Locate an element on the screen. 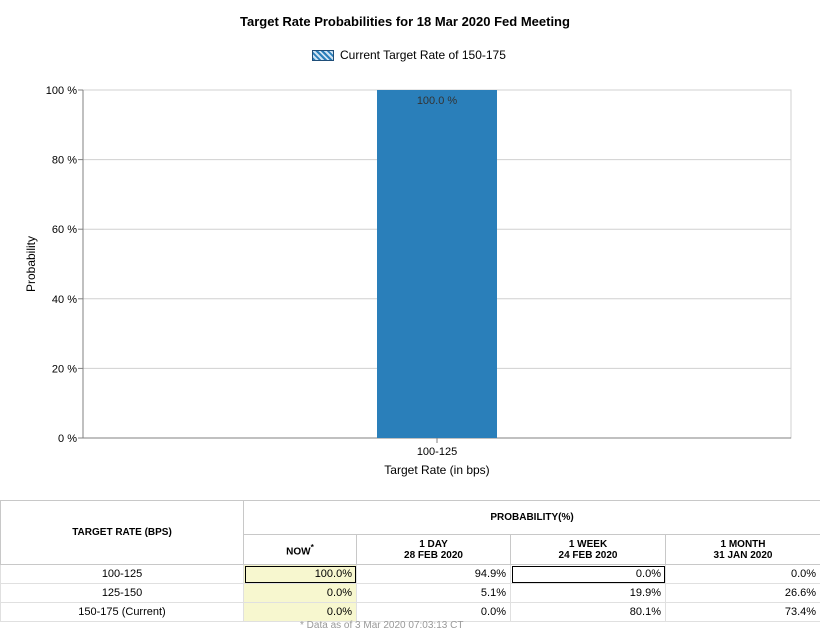  column-date: 28 FEB 2020 is located at coordinates (433, 555).